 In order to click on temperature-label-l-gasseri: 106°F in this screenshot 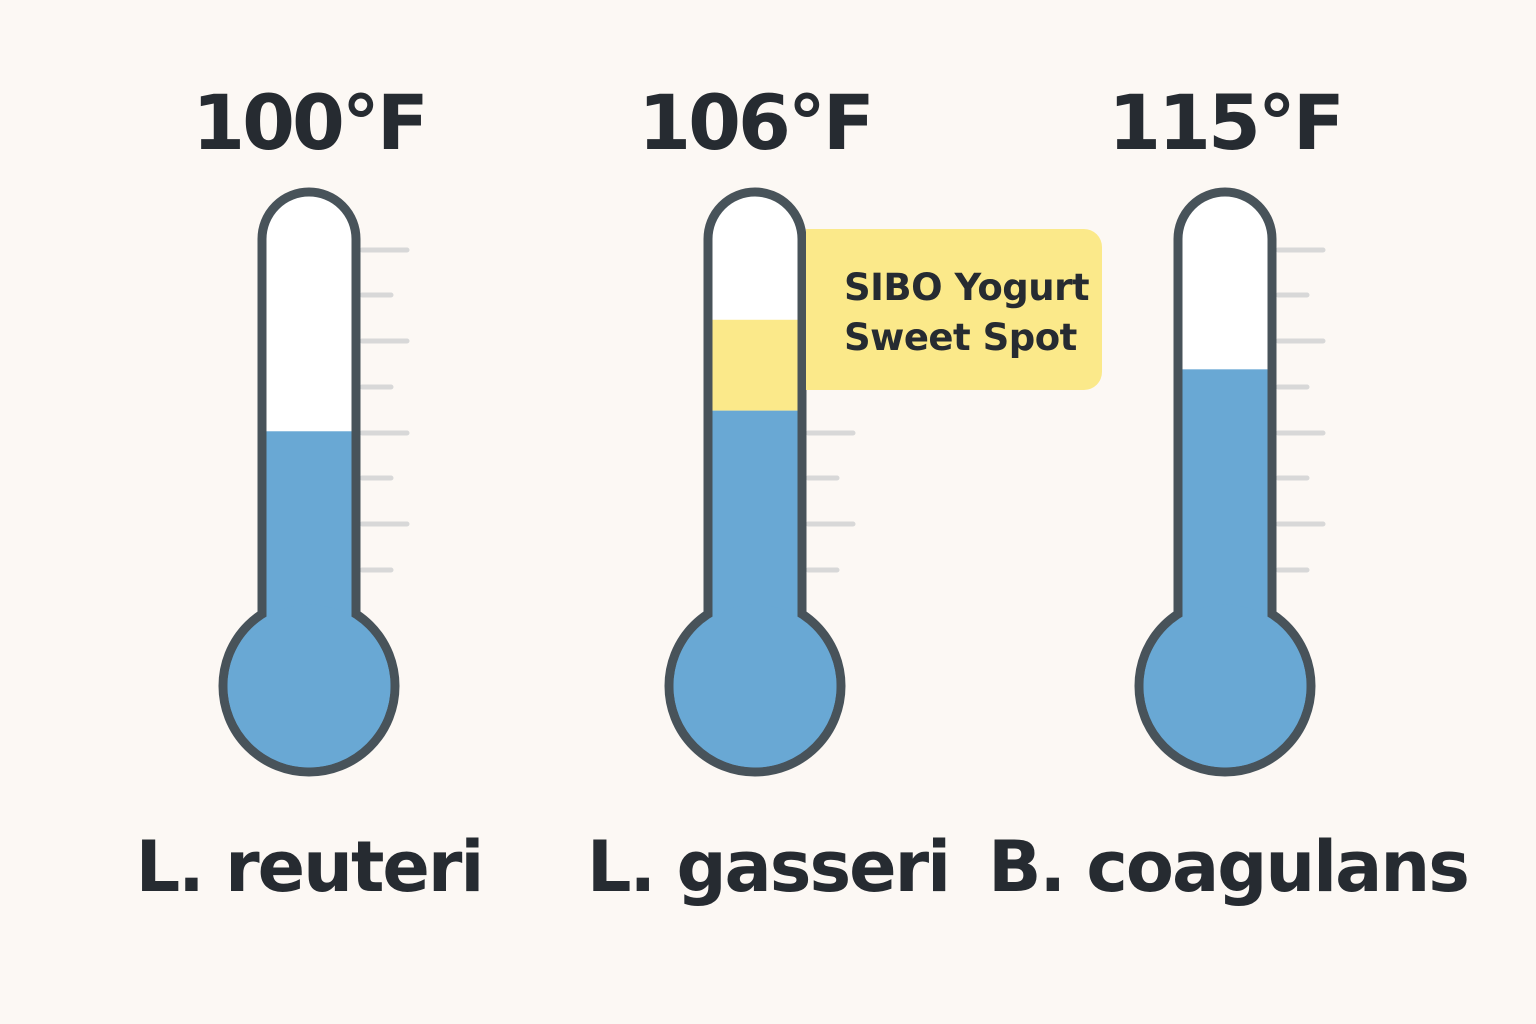, I will do `click(756, 122)`.